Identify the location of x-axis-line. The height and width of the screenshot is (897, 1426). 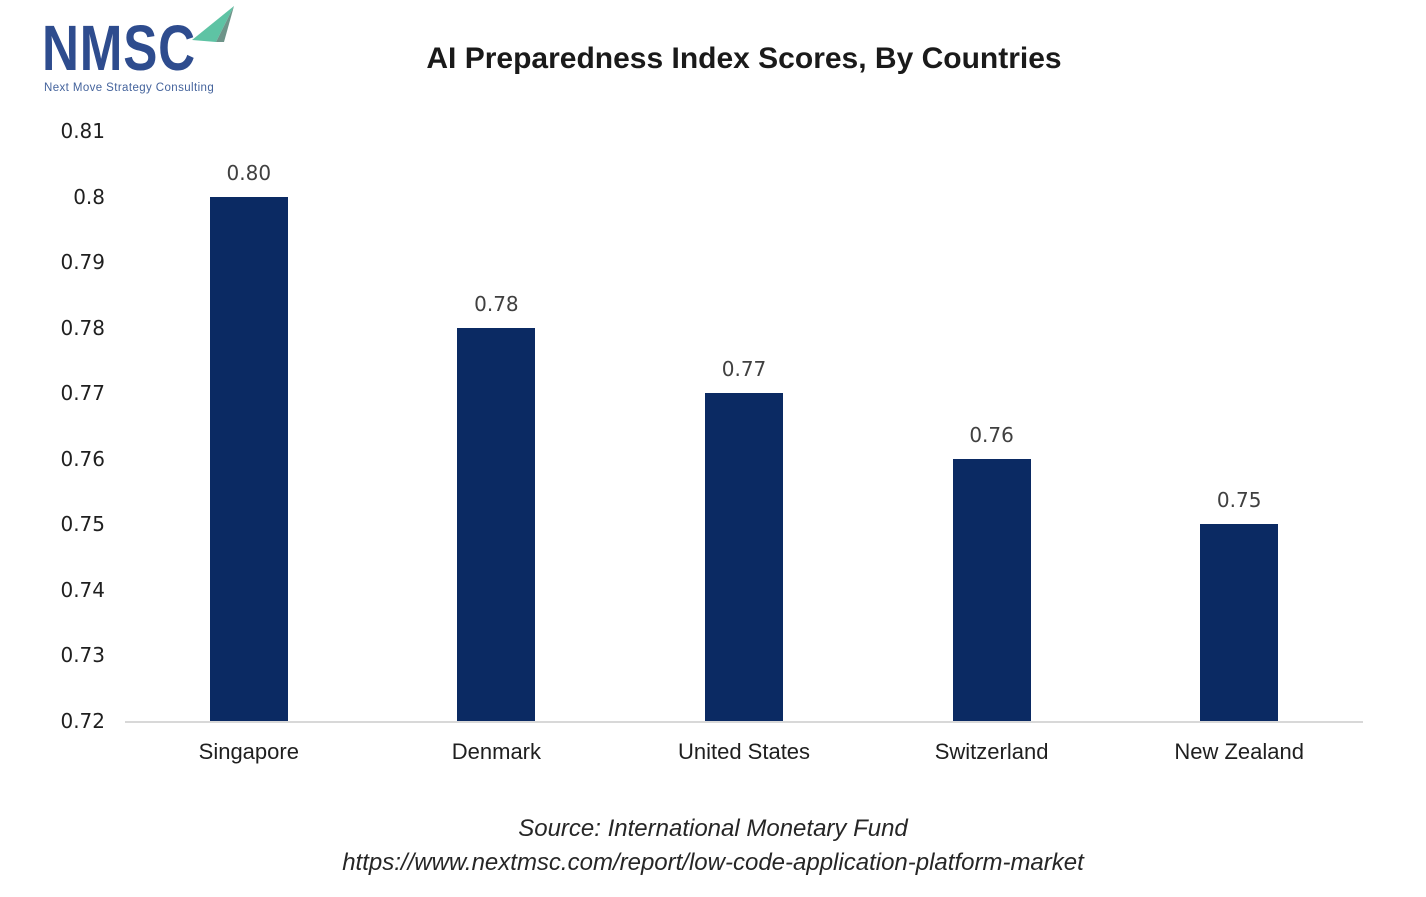
(744, 722).